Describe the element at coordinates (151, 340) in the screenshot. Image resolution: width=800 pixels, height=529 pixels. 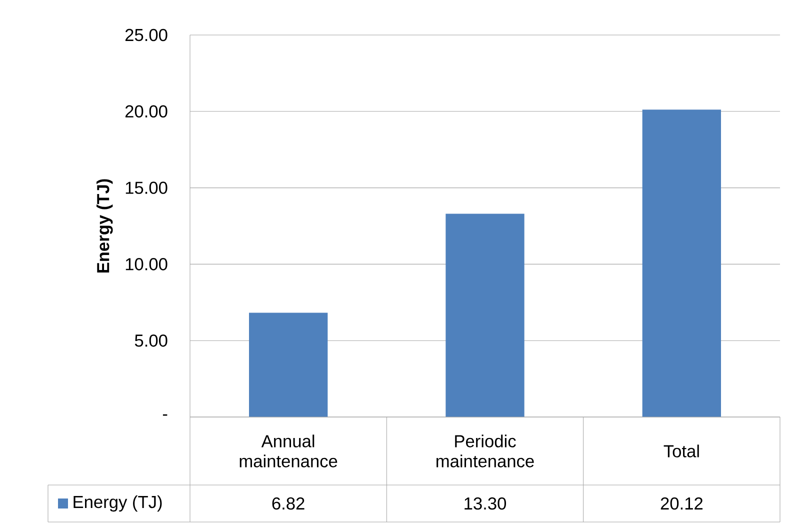
I see `y-tick-label: 5.00` at that location.